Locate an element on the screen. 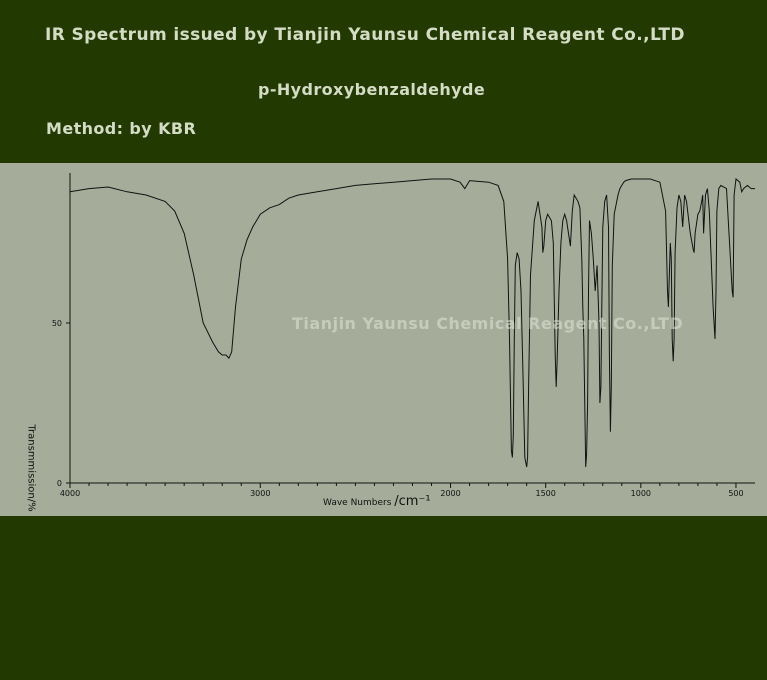 Image resolution: width=767 pixels, height=680 pixels. method-label: Method: by KBR is located at coordinates (121, 128).